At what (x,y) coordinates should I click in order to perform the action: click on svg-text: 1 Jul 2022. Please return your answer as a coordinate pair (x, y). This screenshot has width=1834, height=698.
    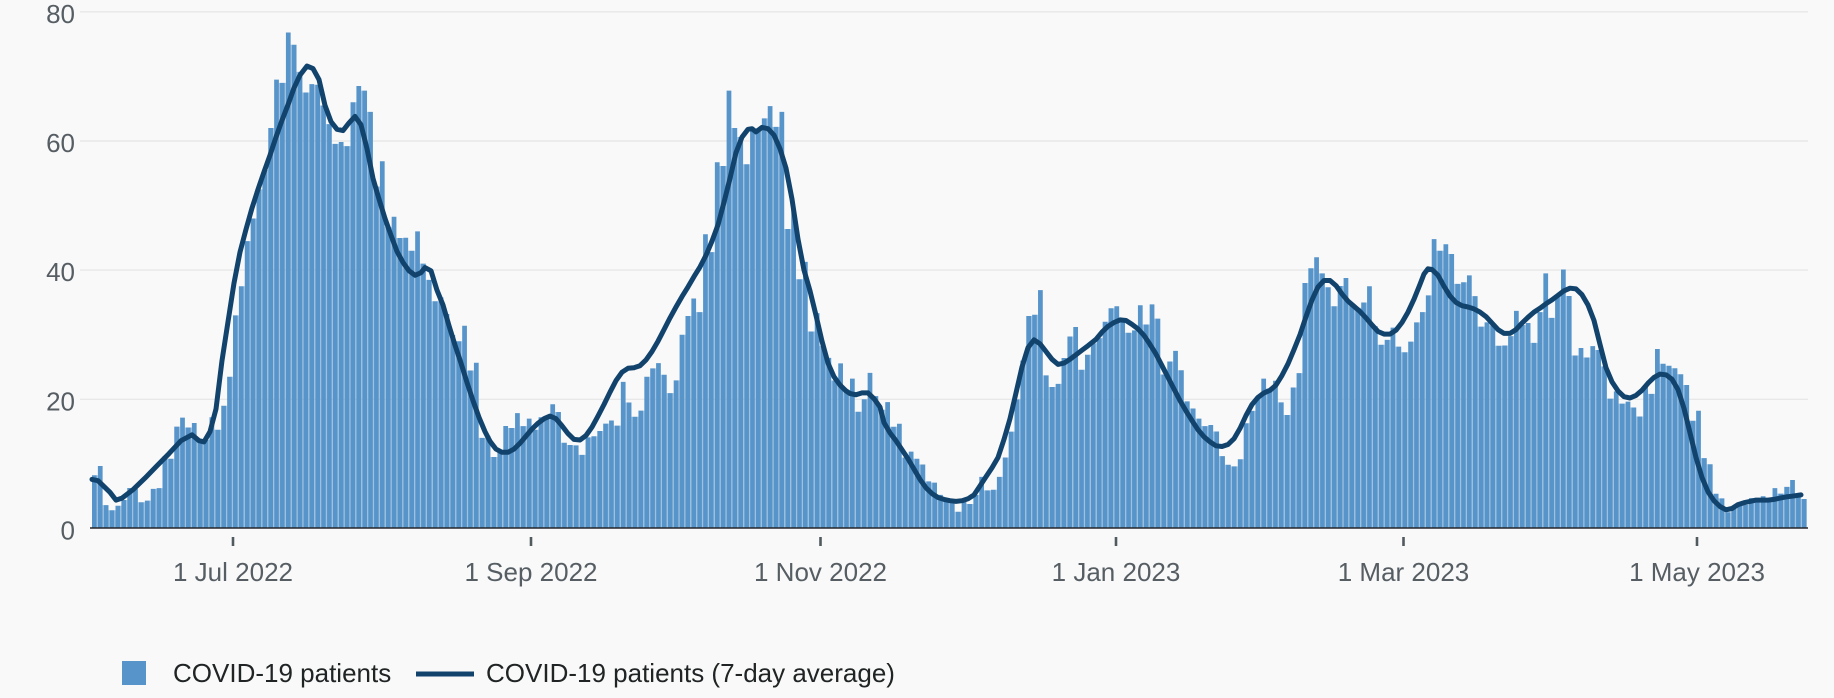
    Looking at the image, I should click on (233, 572).